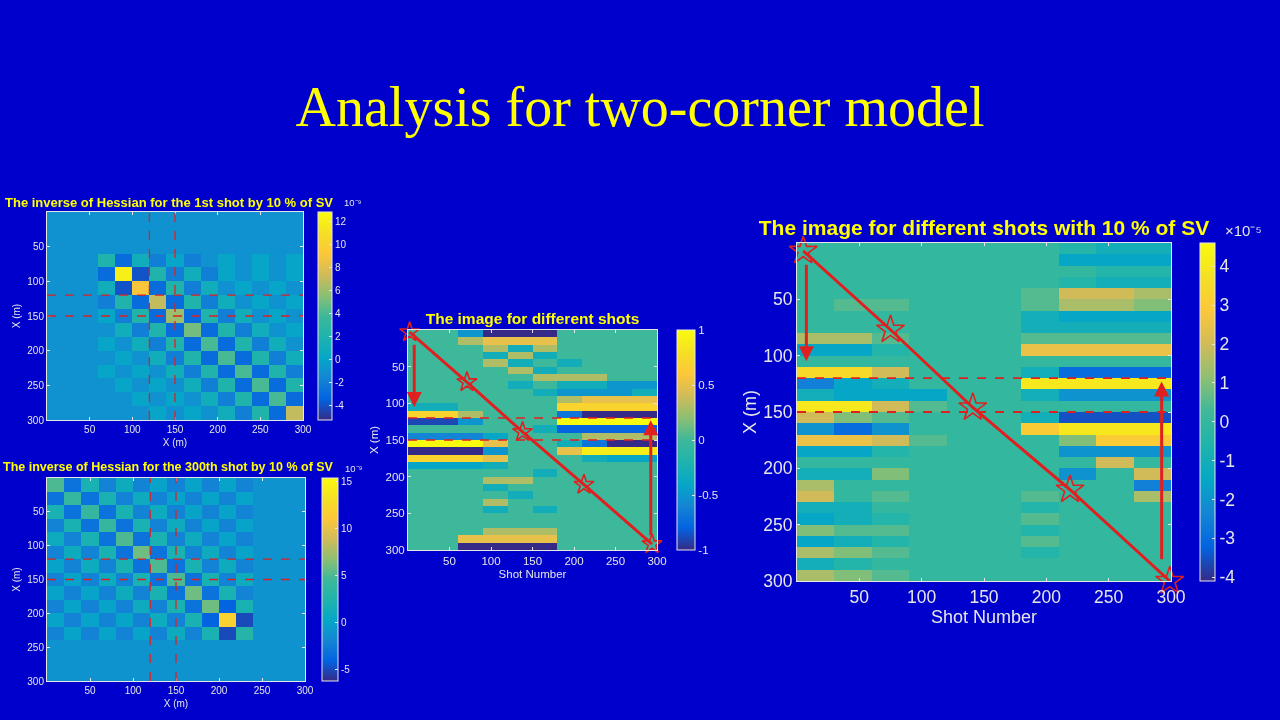 This screenshot has height=720, width=1280. I want to click on text: Analysis for two-corner model, so click(640, 107).